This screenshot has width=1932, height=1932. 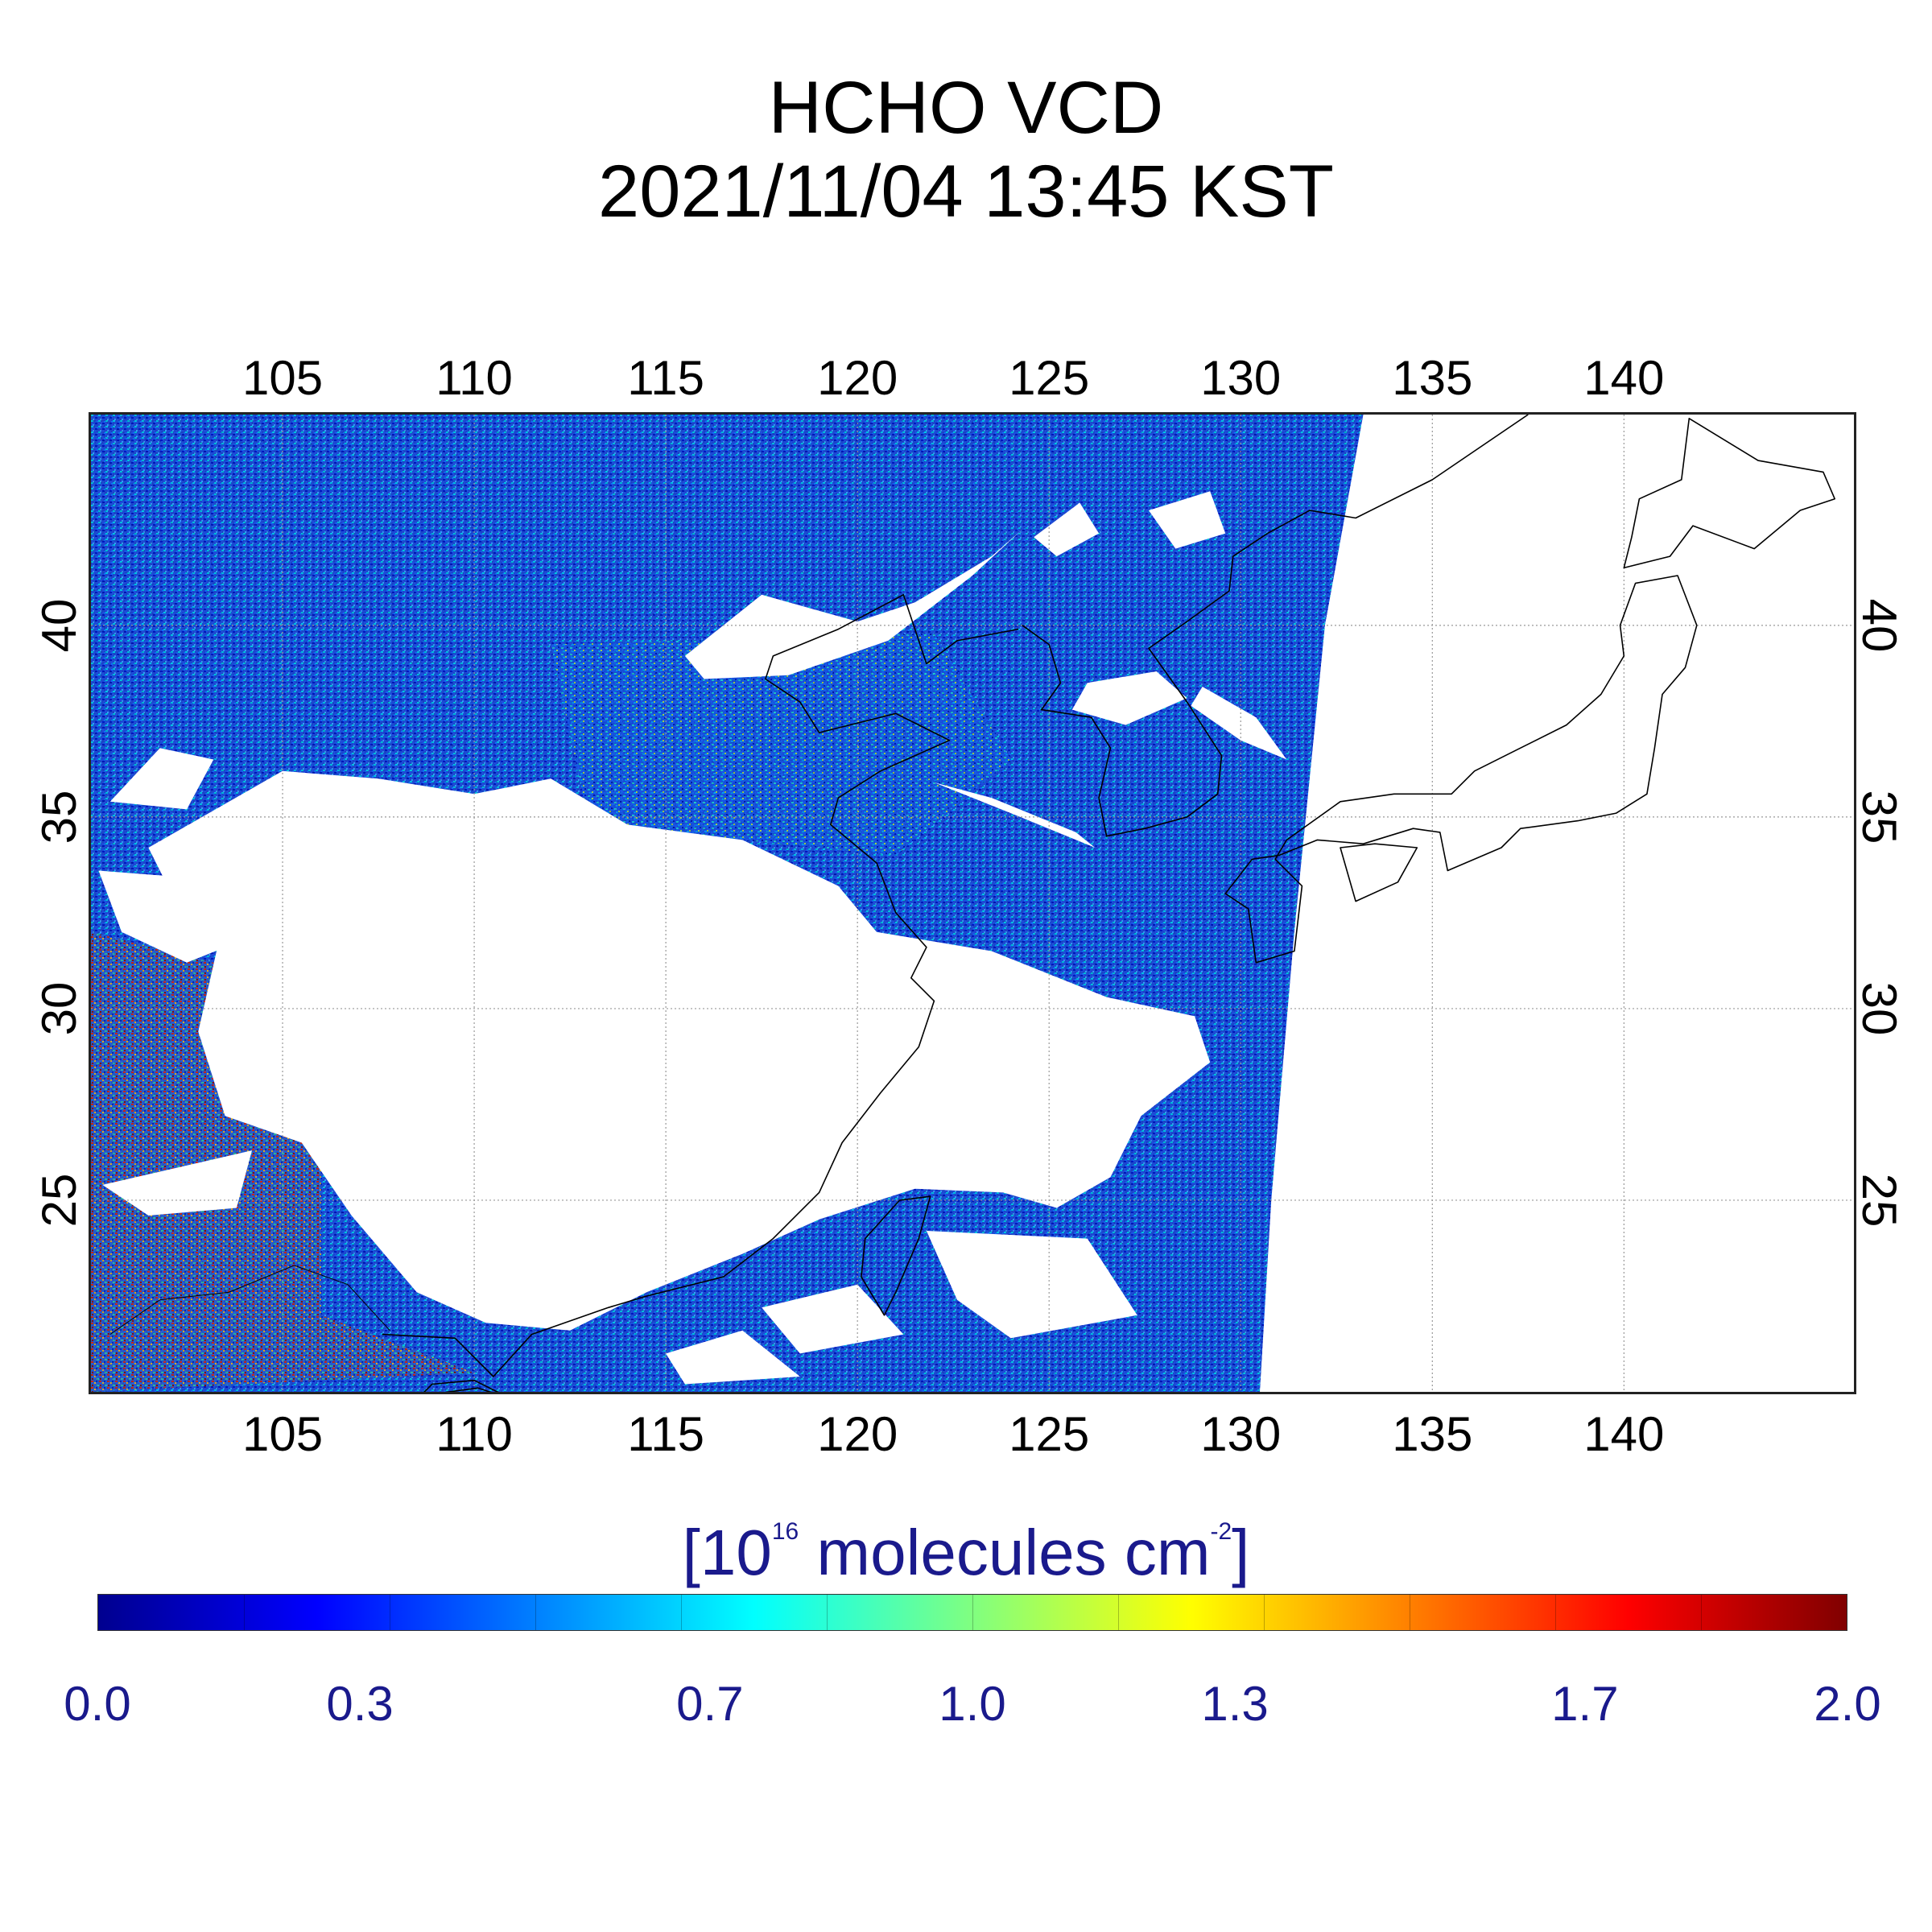 What do you see at coordinates (710, 1704) in the screenshot?
I see `colorbar-tick: 0.7` at bounding box center [710, 1704].